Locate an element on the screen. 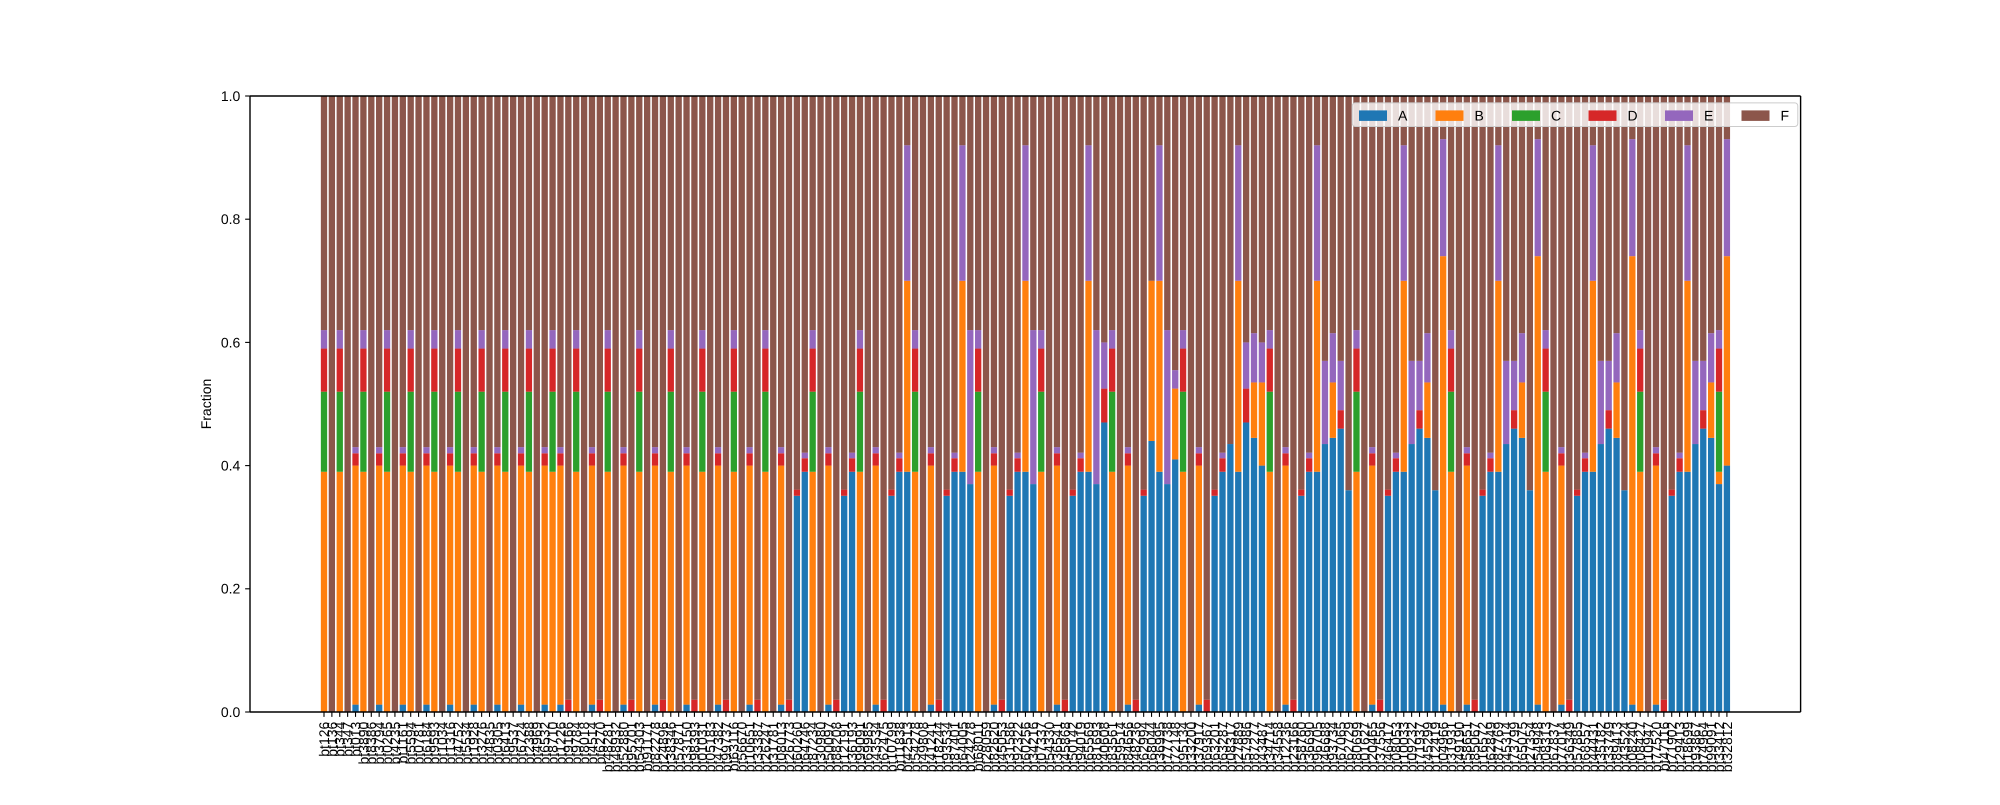 This screenshot has height=805, width=2000. svg-text: bt49808 is located at coordinates (923, 746).